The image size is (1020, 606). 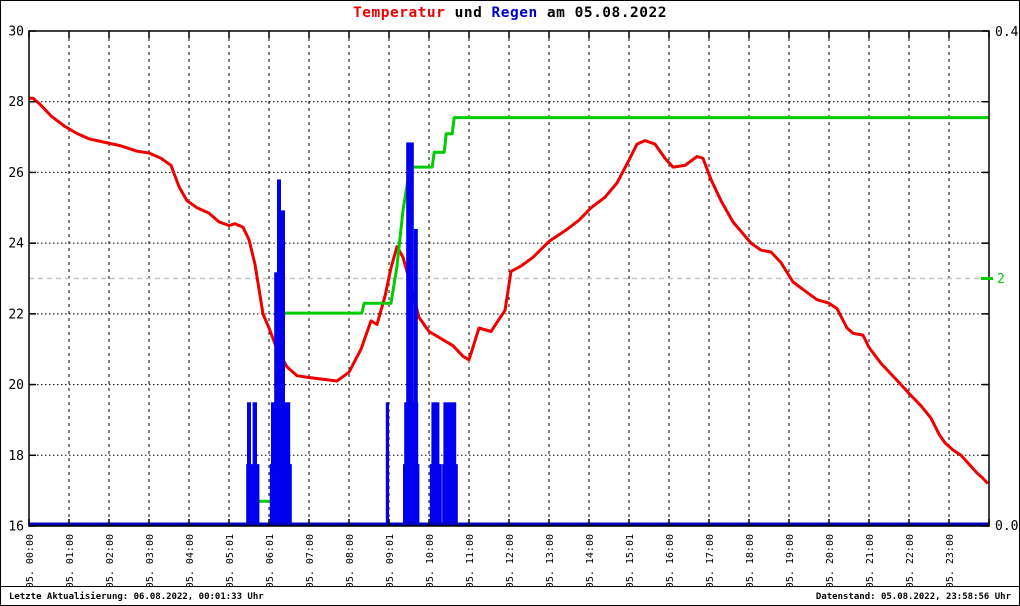 What do you see at coordinates (350, 561) in the screenshot?
I see `x-tick-label: 05. 08:00` at bounding box center [350, 561].